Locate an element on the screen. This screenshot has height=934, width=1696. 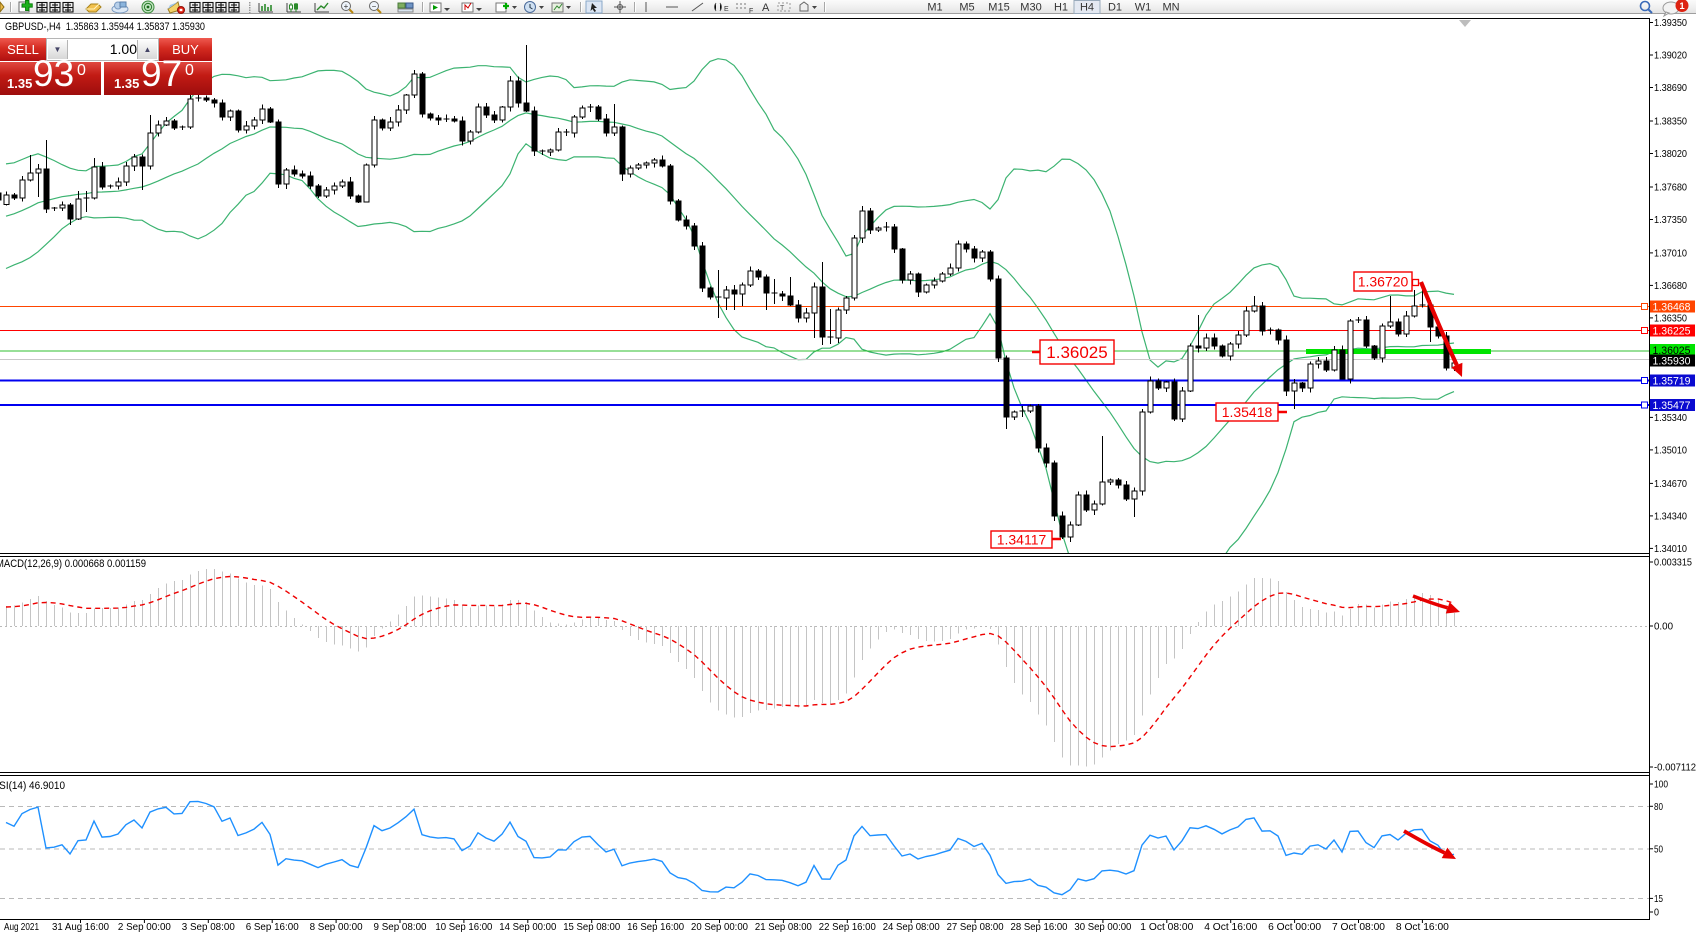
svg-text: 1.34117 is located at coordinates (1022, 540).